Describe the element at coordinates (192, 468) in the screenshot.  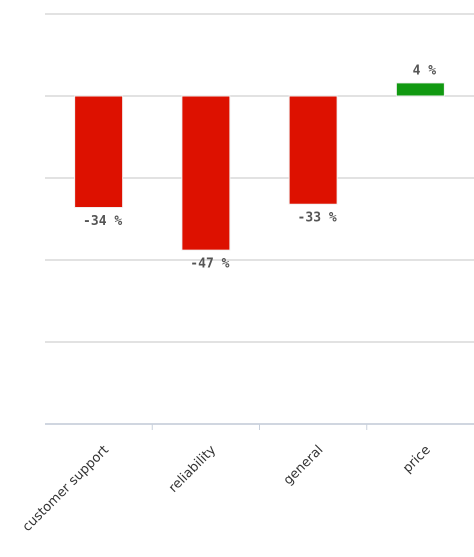
I see `x-tick-label: reliability` at that location.